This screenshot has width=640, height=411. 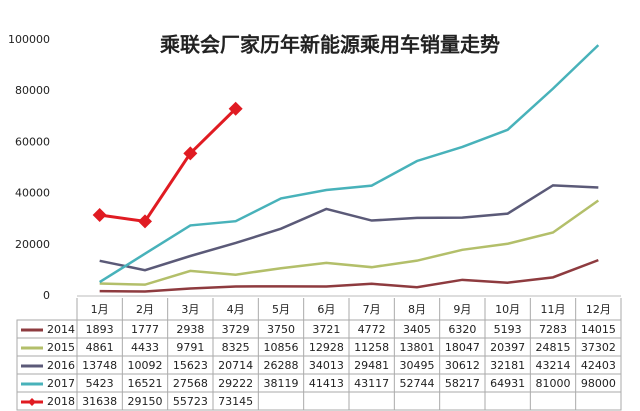 What do you see at coordinates (598, 309) in the screenshot?
I see `x-tick-label: 12月` at bounding box center [598, 309].